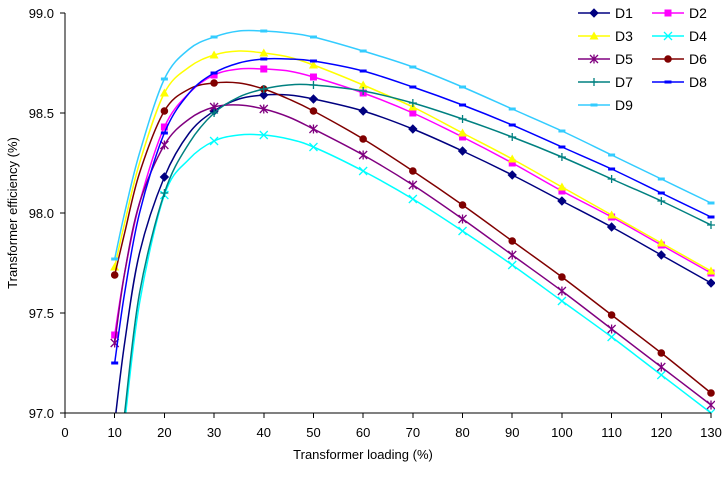 This screenshot has height=477, width=724. What do you see at coordinates (624, 82) in the screenshot?
I see `legend-label: D7` at bounding box center [624, 82].